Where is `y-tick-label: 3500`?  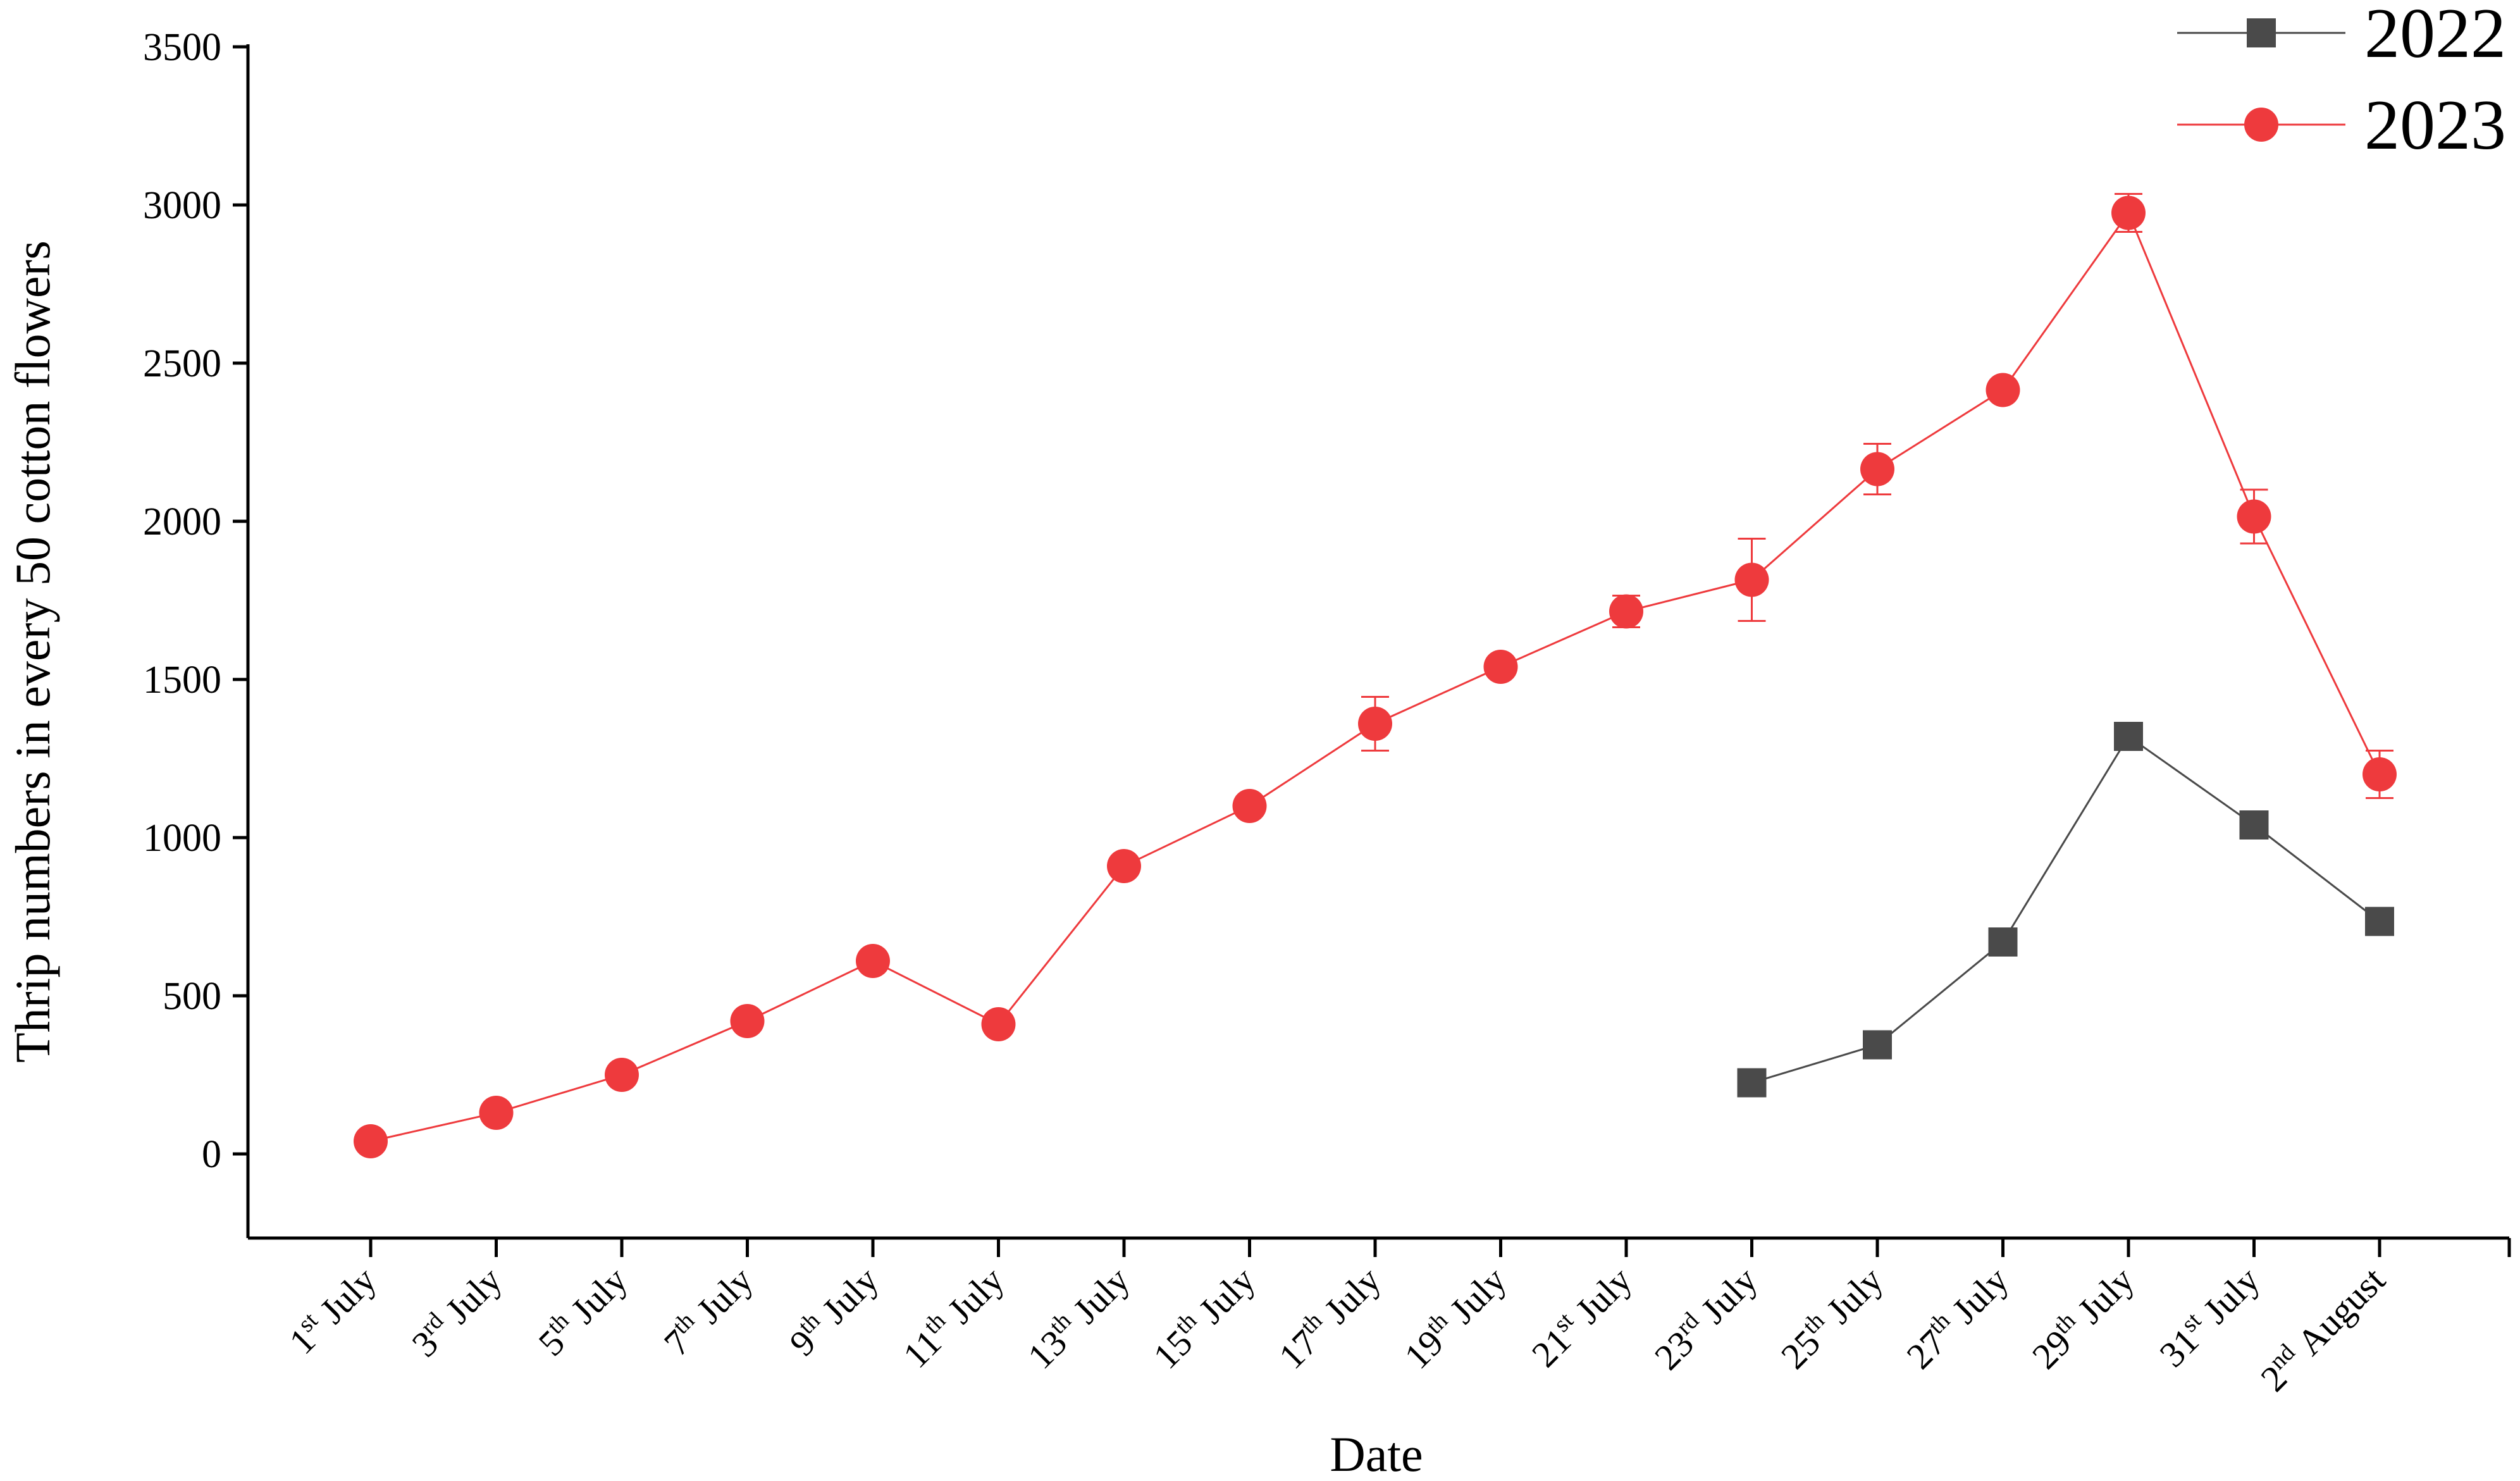
y-tick-label: 3500 is located at coordinates (182, 47).